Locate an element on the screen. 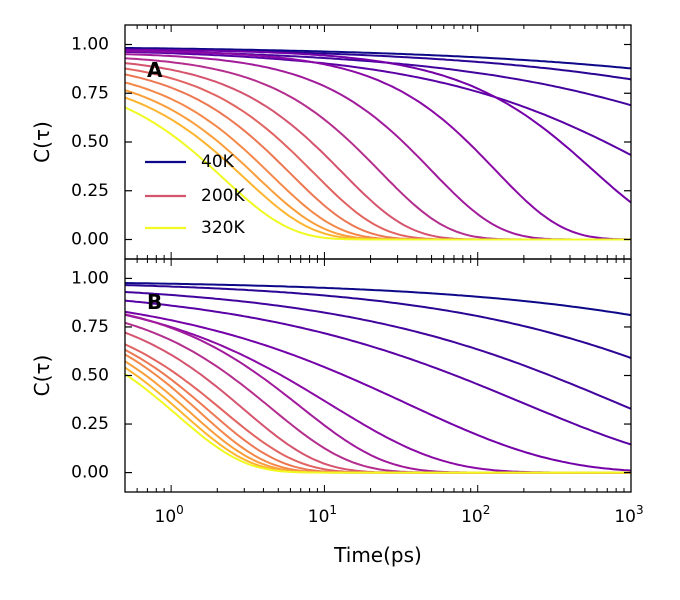 The image size is (680, 600). series-line-300k is located at coordinates (377, 420).